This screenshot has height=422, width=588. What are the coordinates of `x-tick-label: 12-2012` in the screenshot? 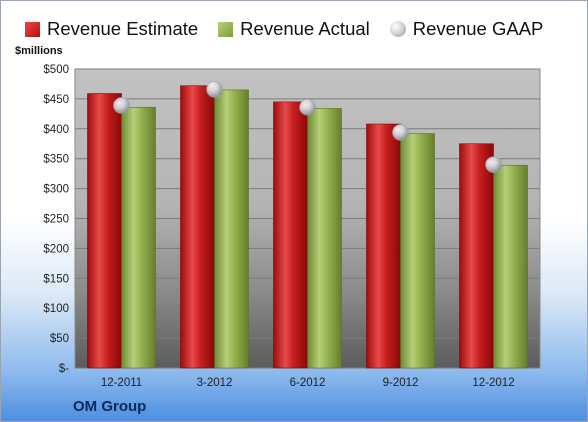 It's located at (493, 383).